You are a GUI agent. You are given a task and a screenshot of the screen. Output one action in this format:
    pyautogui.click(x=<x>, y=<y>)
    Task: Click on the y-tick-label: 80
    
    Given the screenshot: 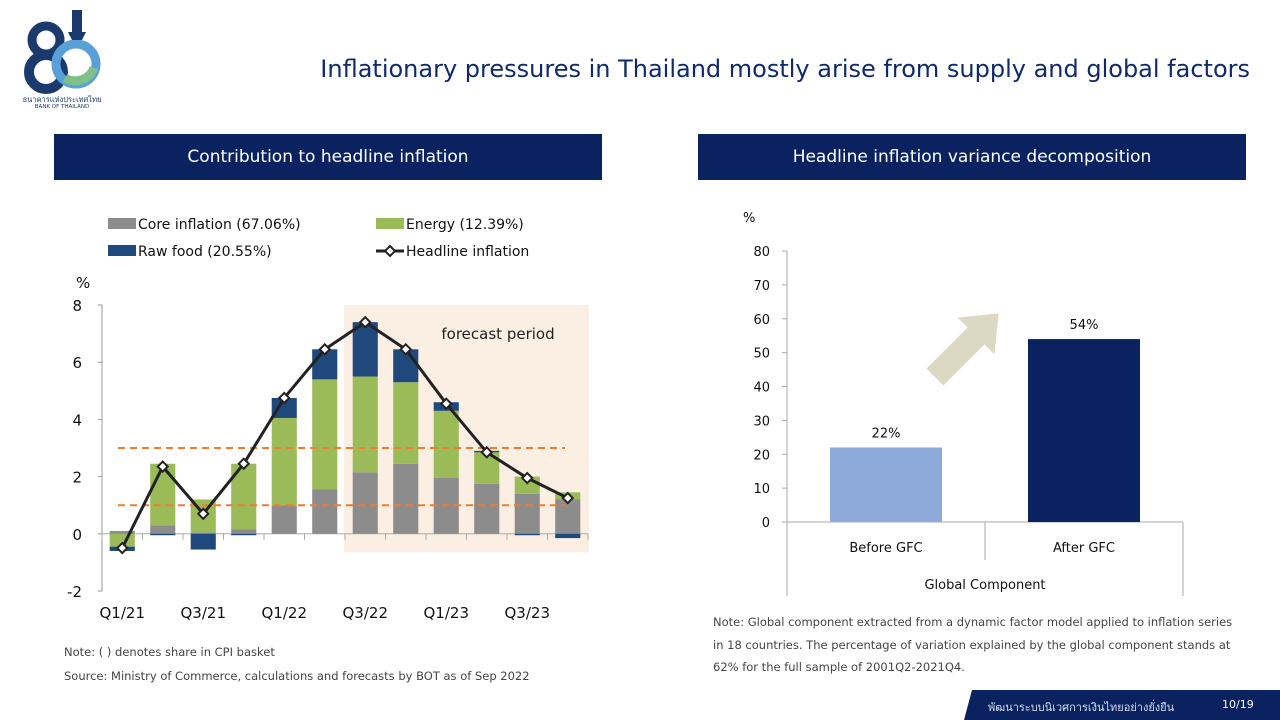 What is the action you would take?
    pyautogui.click(x=761, y=252)
    